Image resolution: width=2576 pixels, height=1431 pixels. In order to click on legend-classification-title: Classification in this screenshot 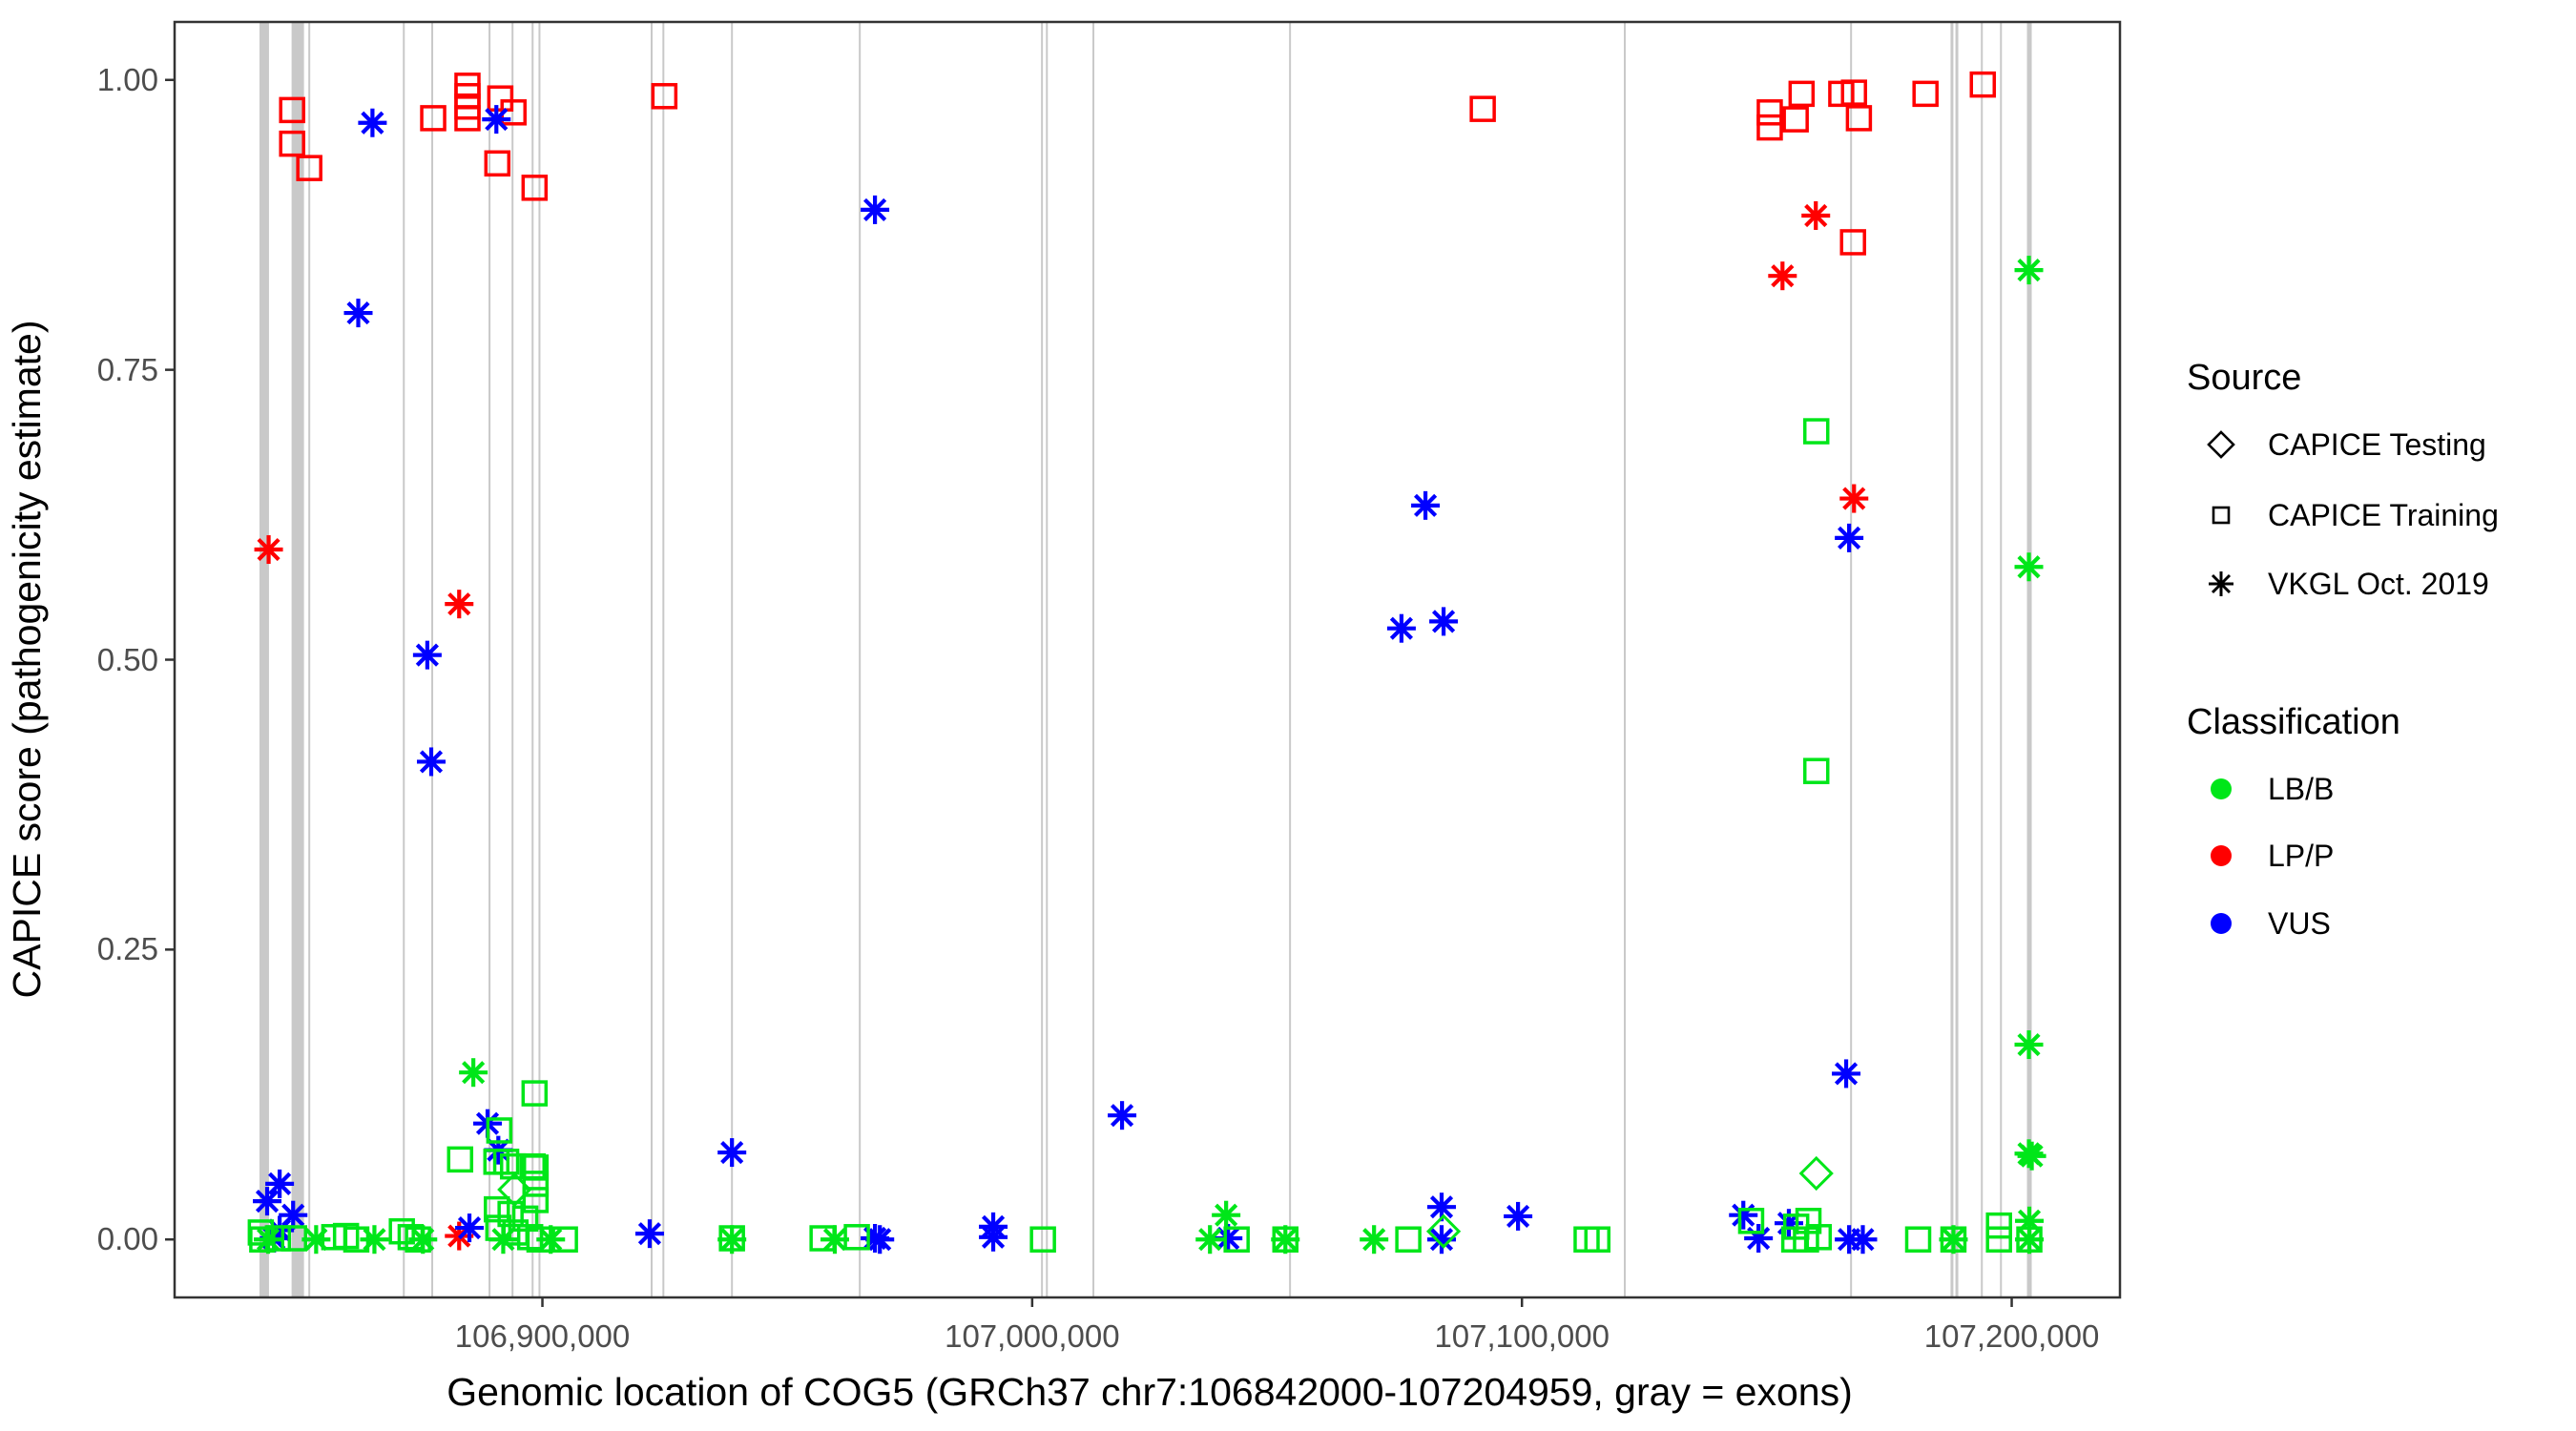, I will do `click(2293, 722)`.